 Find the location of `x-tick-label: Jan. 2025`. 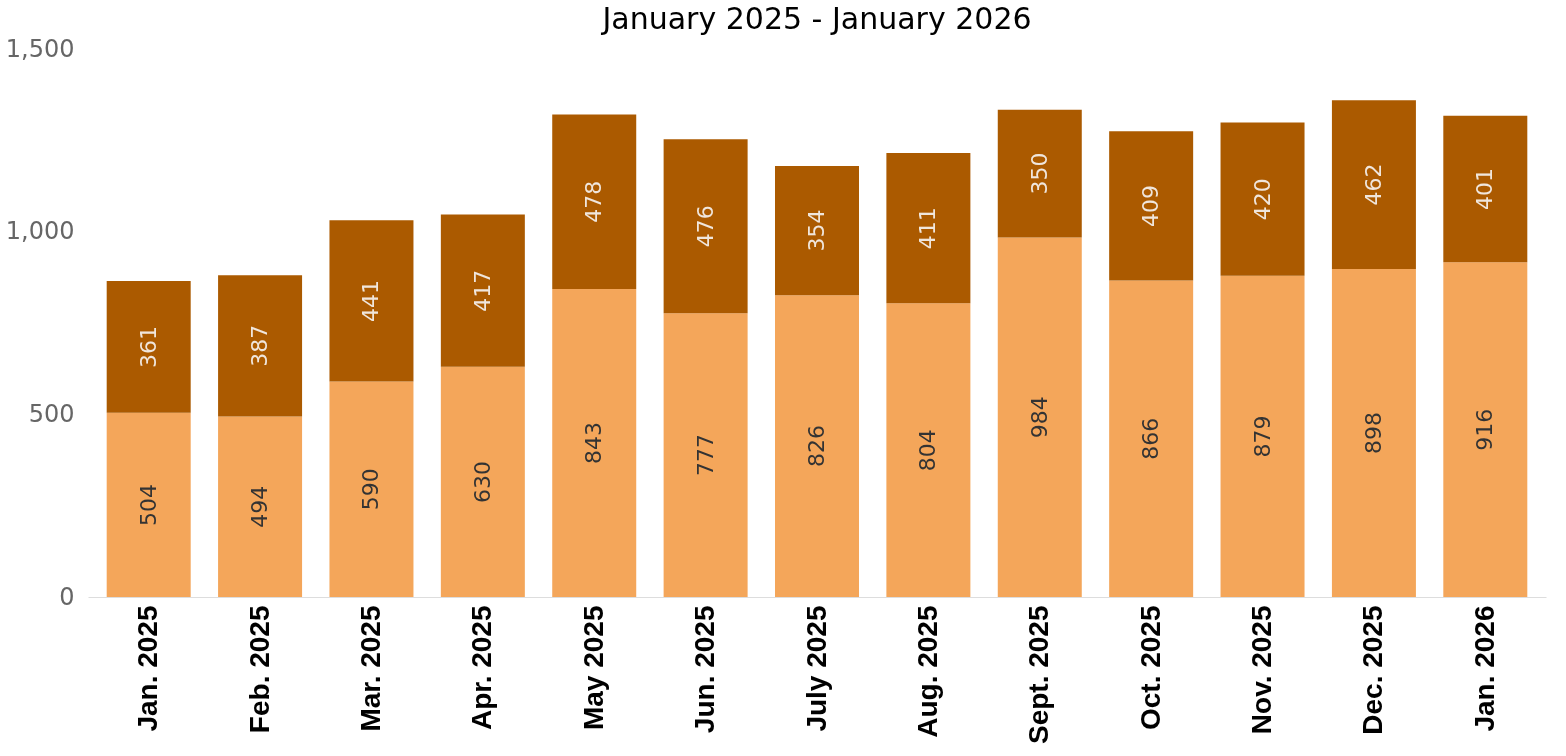

x-tick-label: Jan. 2025 is located at coordinates (148, 668).